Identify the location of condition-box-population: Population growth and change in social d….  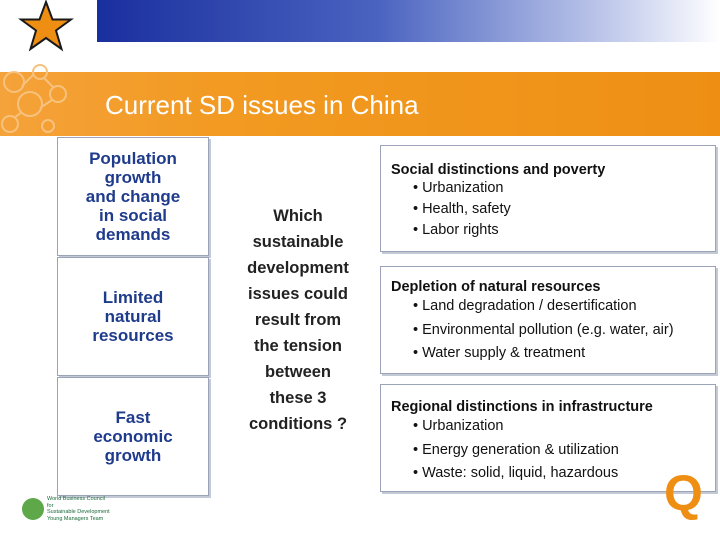
(133, 196).